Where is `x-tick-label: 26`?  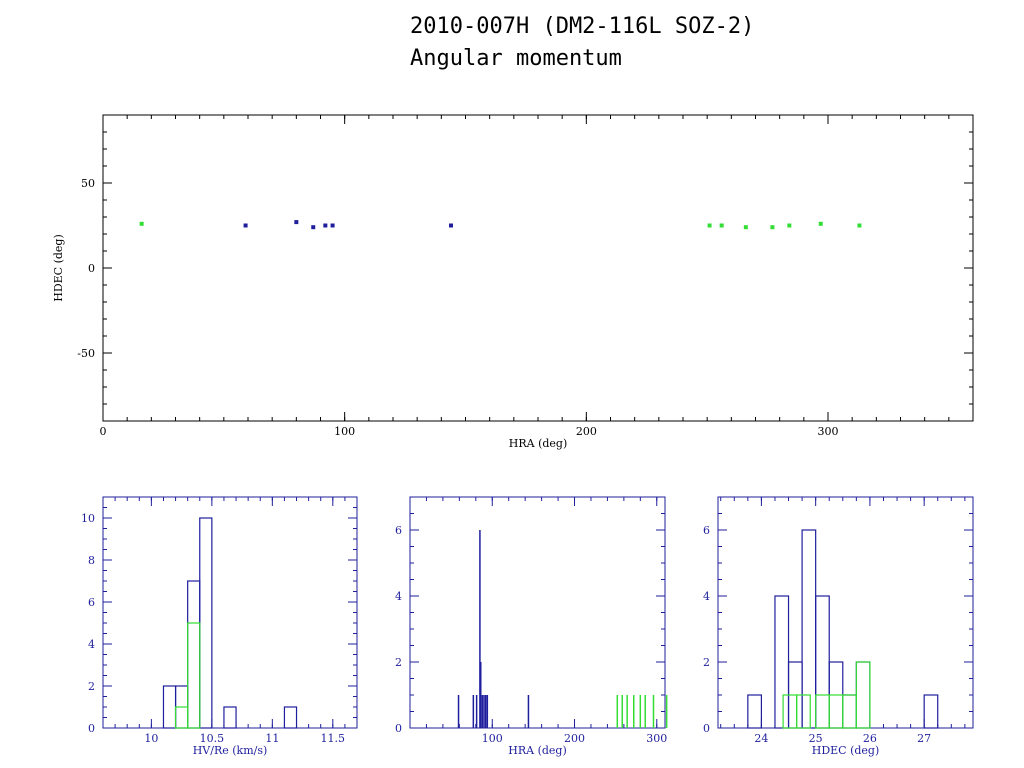
x-tick-label: 26 is located at coordinates (870, 738).